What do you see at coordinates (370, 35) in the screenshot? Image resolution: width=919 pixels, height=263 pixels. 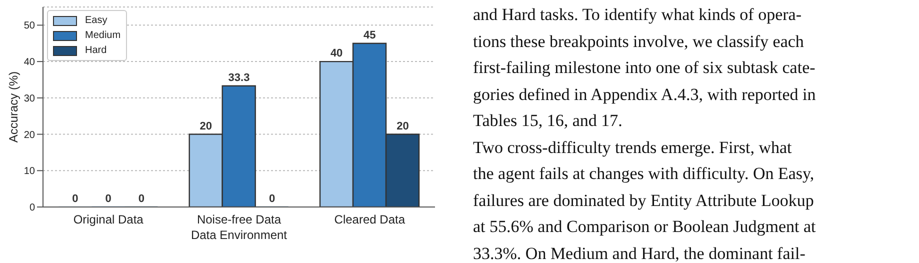 I see `data-label: 45` at bounding box center [370, 35].